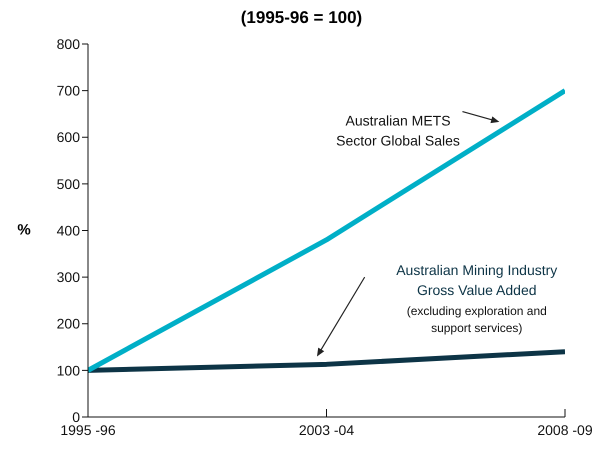 This screenshot has width=603, height=468. I want to click on y-axis-title: %, so click(24, 229).